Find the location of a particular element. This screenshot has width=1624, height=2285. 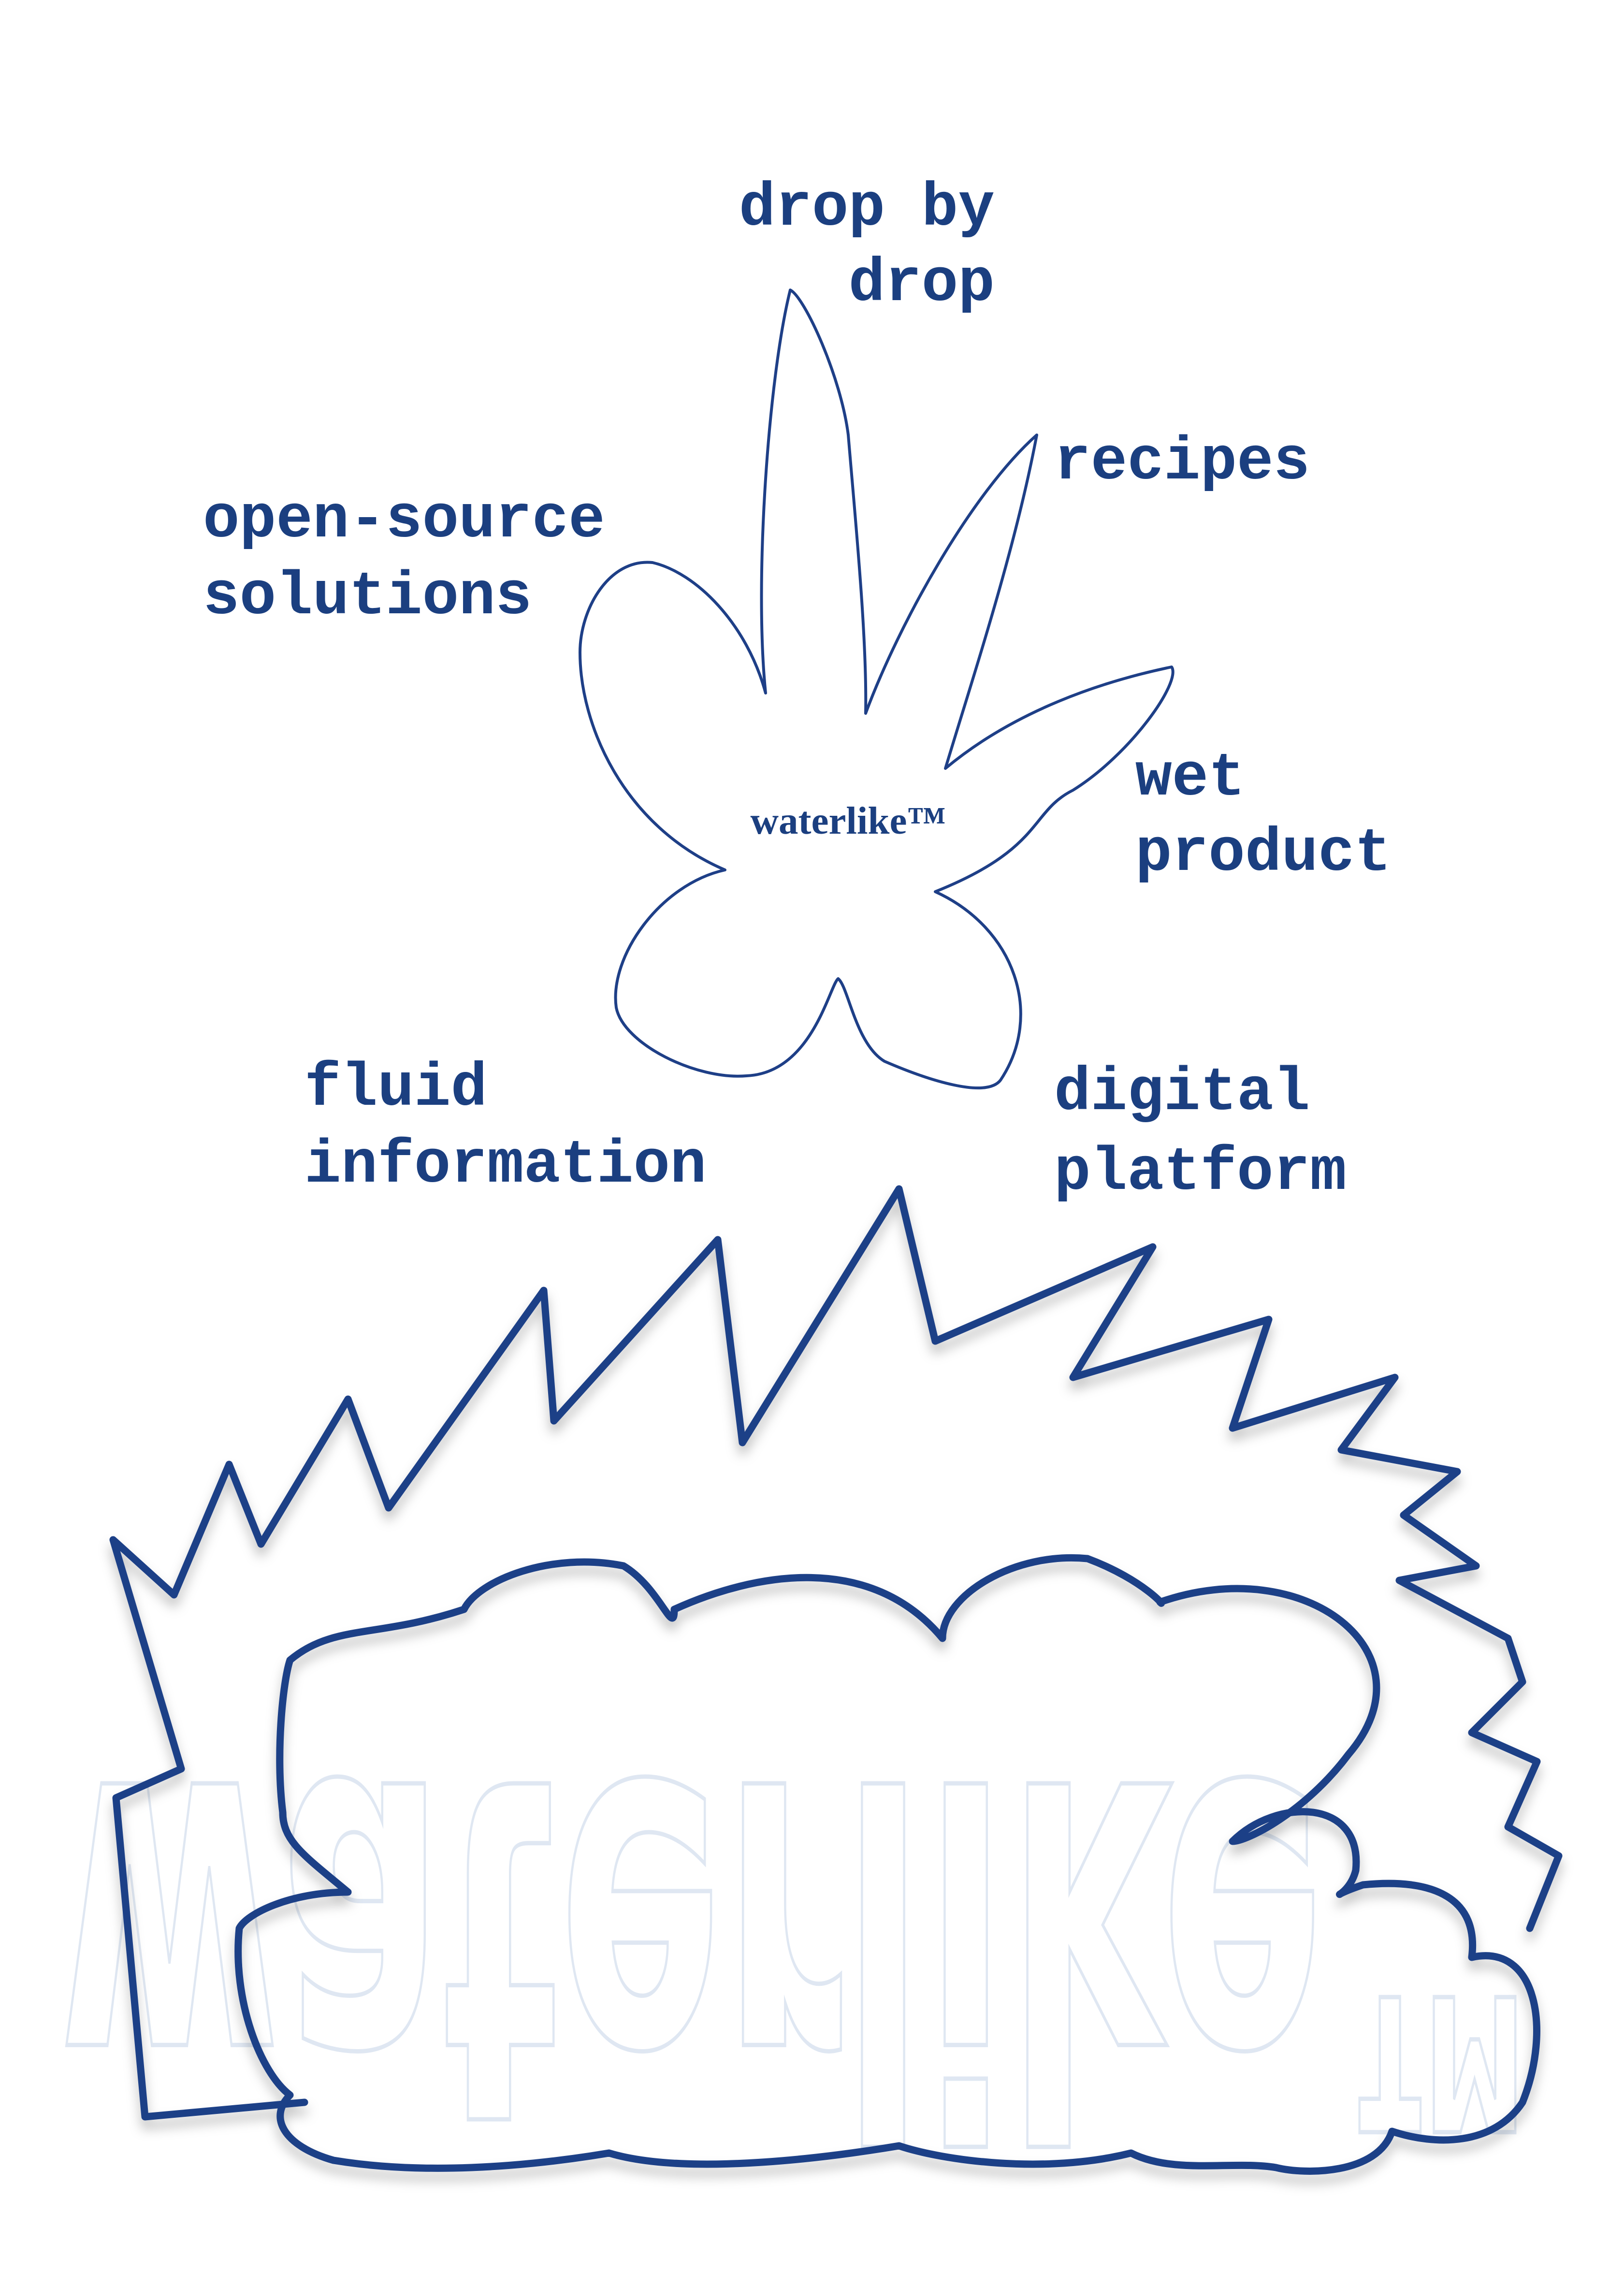

label-line: platform is located at coordinates (1200, 1173).